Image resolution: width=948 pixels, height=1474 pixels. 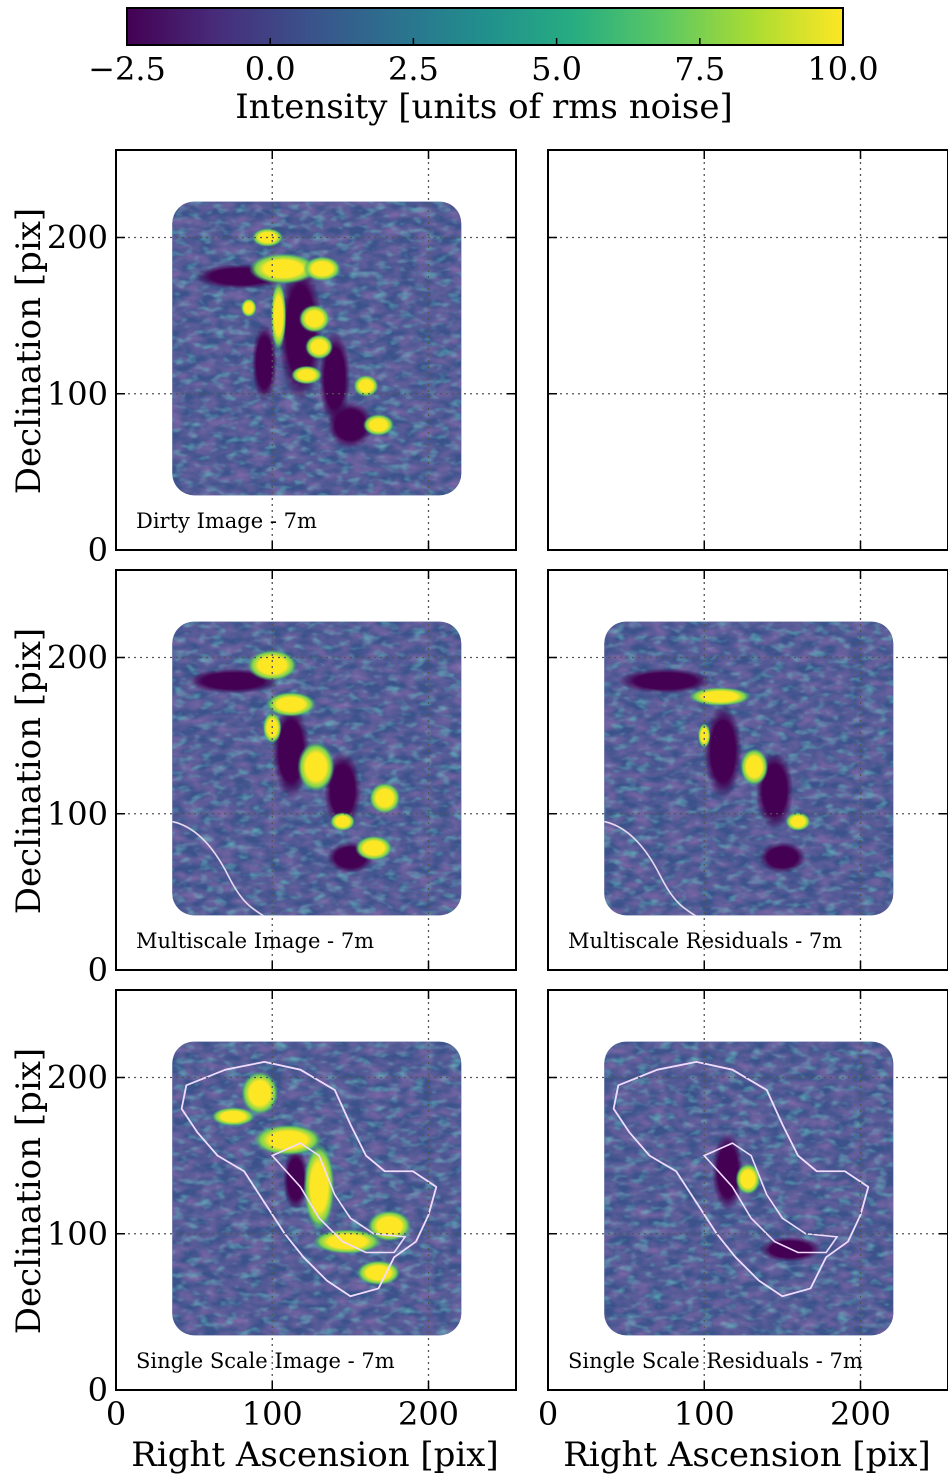 What do you see at coordinates (483, 63) in the screenshot?
I see `colorbar-ticks: −2.5 0.0 2.5 5.0 7.5 10.0` at bounding box center [483, 63].